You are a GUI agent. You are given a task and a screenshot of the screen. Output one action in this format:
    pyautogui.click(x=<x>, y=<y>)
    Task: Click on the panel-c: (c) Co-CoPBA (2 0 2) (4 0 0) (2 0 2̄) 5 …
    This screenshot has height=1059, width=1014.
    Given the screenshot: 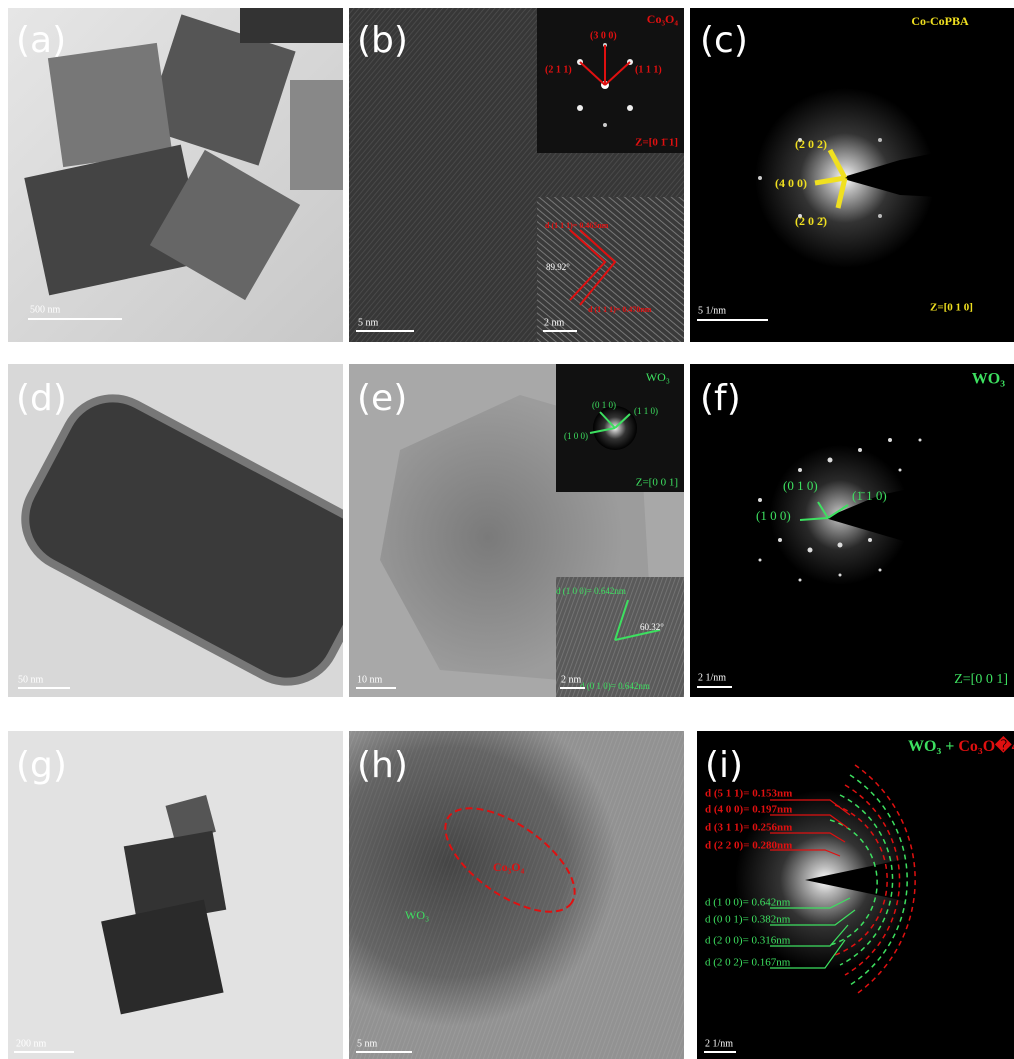 What is the action you would take?
    pyautogui.click(x=852, y=175)
    